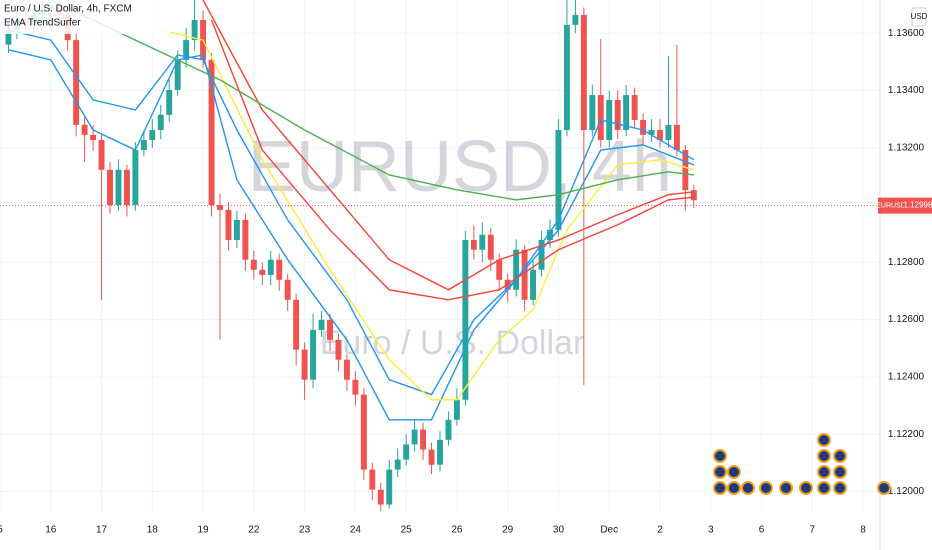  I want to click on y-tick-label: 1.13600, so click(906, 33).